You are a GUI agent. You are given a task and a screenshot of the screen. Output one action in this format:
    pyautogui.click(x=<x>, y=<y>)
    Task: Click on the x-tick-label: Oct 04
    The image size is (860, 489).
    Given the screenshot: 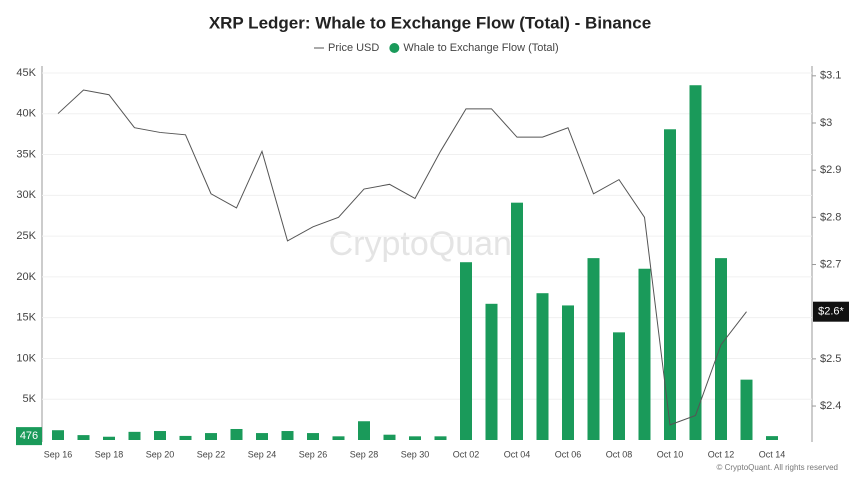 What is the action you would take?
    pyautogui.click(x=517, y=454)
    